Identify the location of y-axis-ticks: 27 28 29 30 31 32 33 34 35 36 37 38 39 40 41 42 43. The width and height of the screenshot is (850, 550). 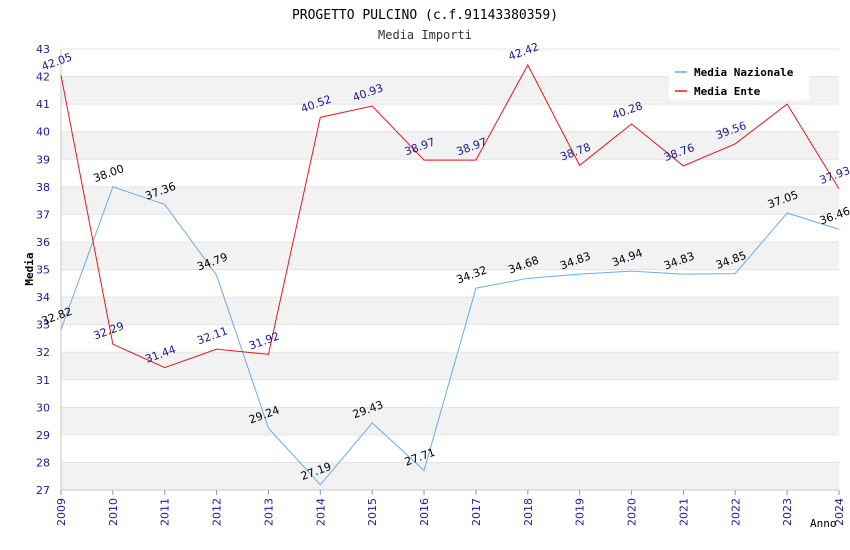
(43, 270).